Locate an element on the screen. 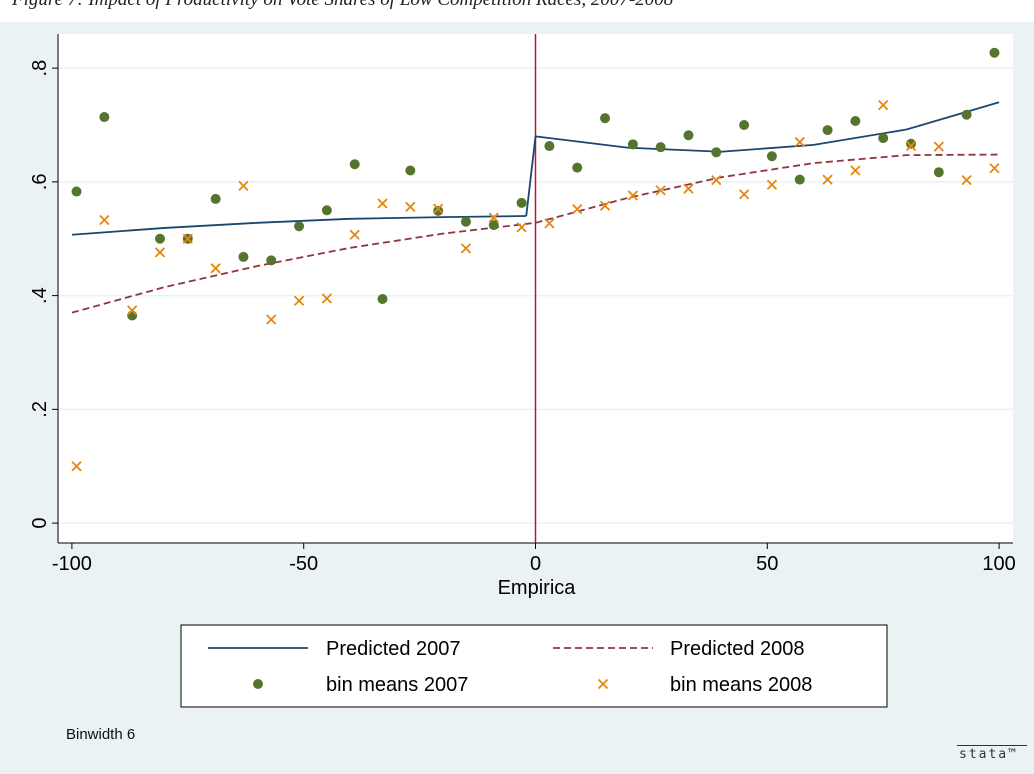 This screenshot has width=1034, height=774. legend-key-marker-stroke is located at coordinates (603, 684).